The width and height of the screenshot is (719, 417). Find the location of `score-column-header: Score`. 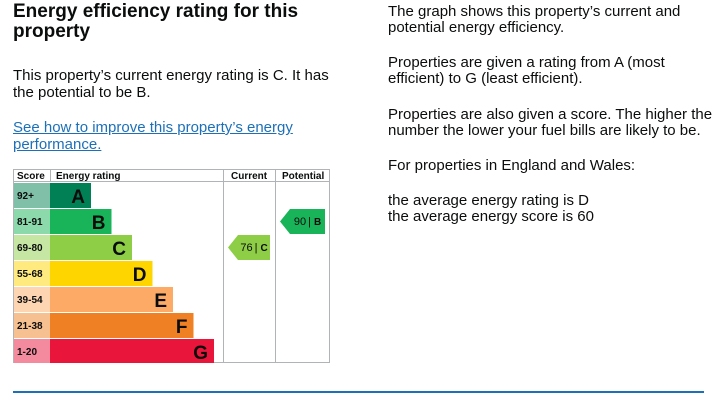

score-column-header: Score is located at coordinates (31, 176).